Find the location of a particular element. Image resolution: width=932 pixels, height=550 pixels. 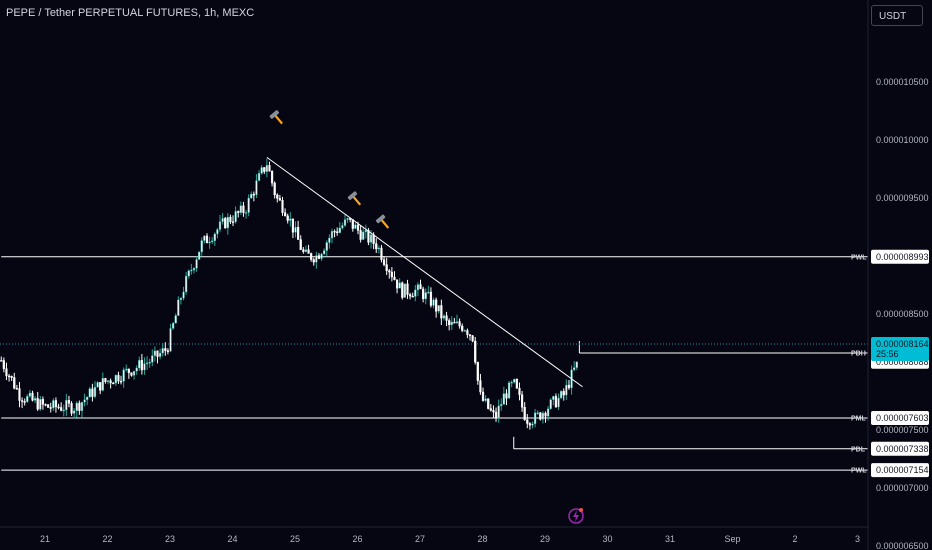

flash-icon-ring is located at coordinates (576, 516).